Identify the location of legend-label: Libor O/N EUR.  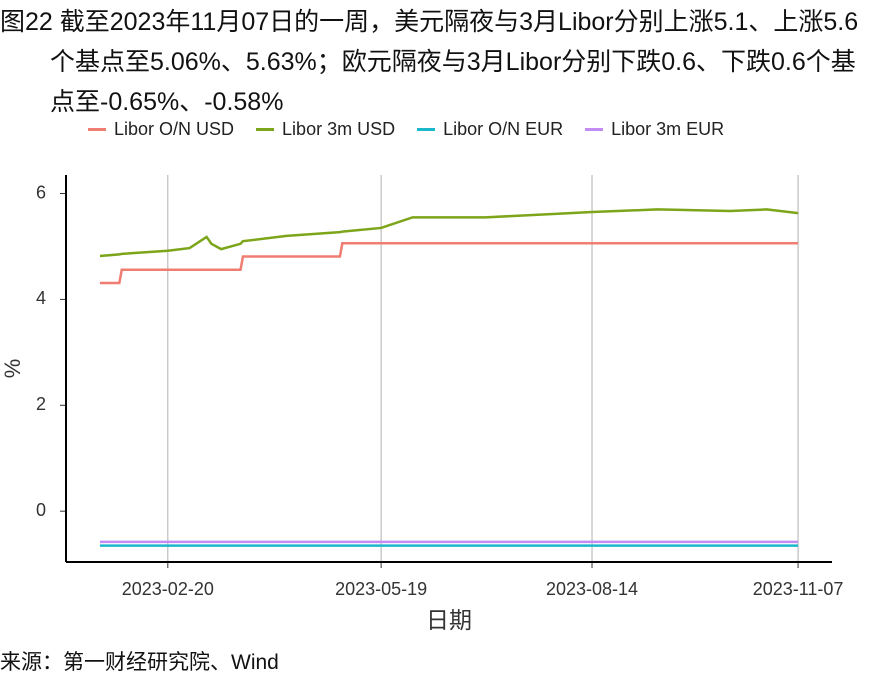
(503, 129).